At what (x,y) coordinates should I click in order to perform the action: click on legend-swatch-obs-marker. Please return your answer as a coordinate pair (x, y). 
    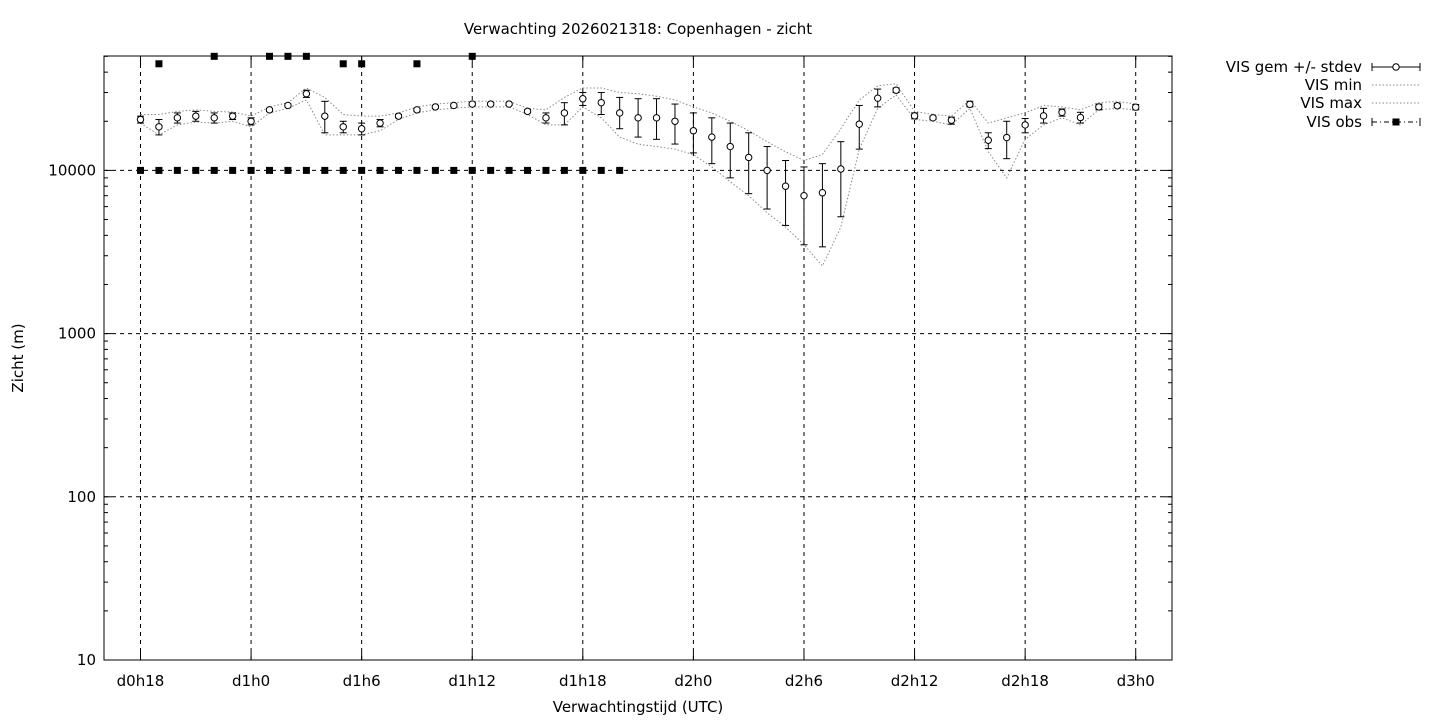
    Looking at the image, I should click on (1396, 122).